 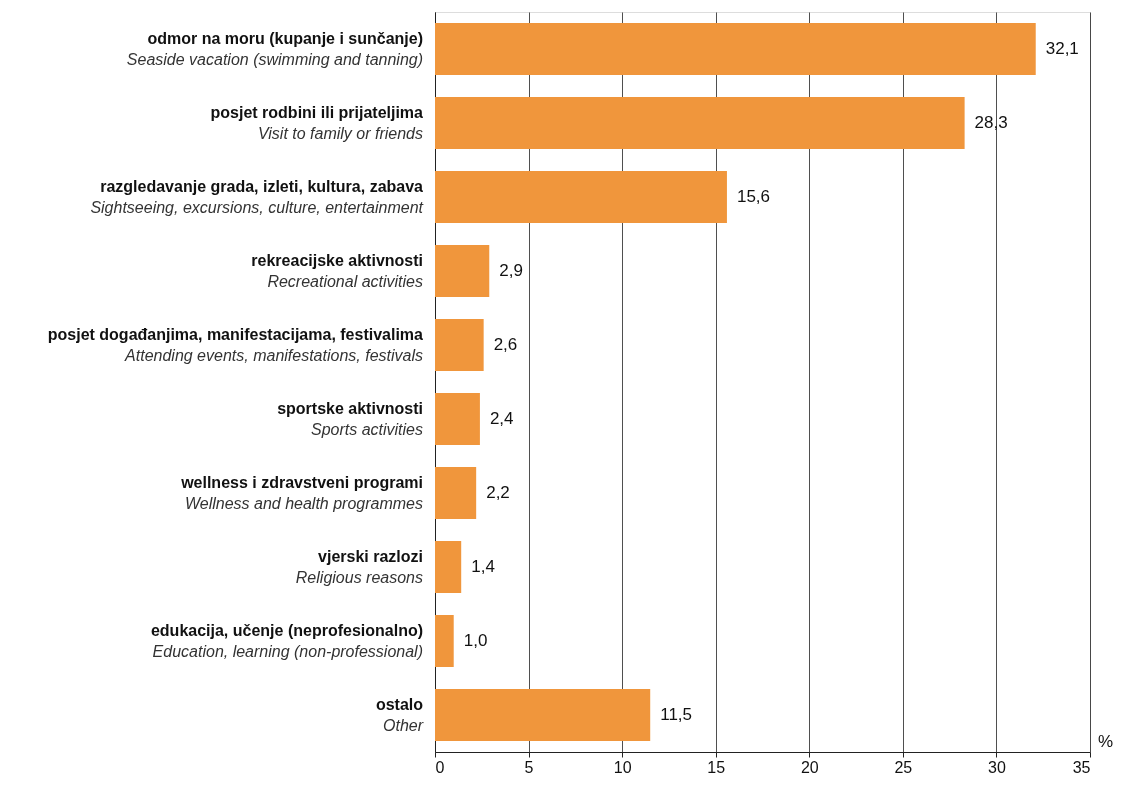 I want to click on category-label: posjet rodbini ili prijateljima Visit to family or friends, so click(x=316, y=123).